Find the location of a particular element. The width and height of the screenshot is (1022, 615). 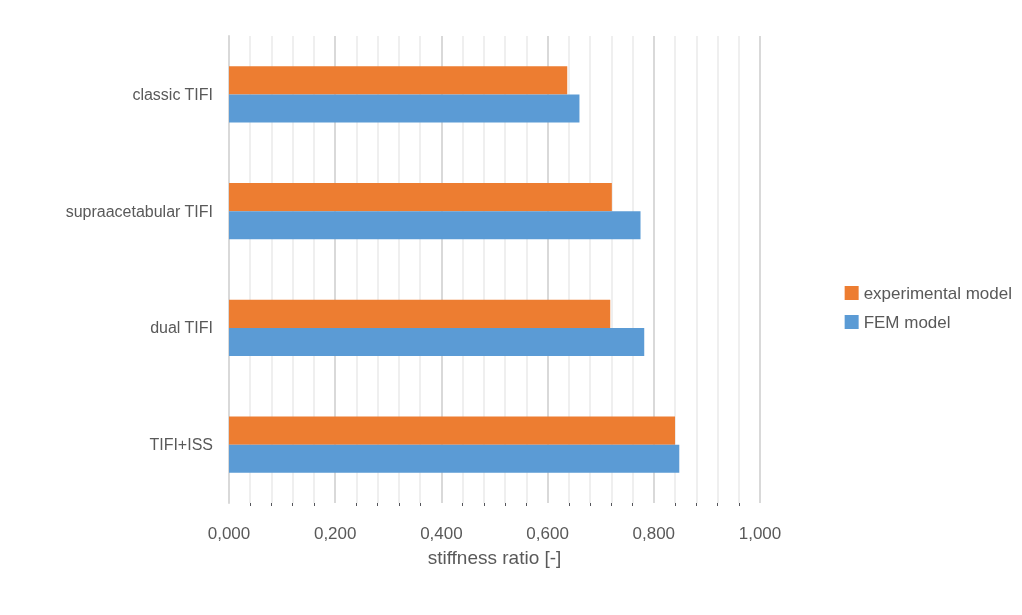

x-tick-label: 0,800 is located at coordinates (654, 533).